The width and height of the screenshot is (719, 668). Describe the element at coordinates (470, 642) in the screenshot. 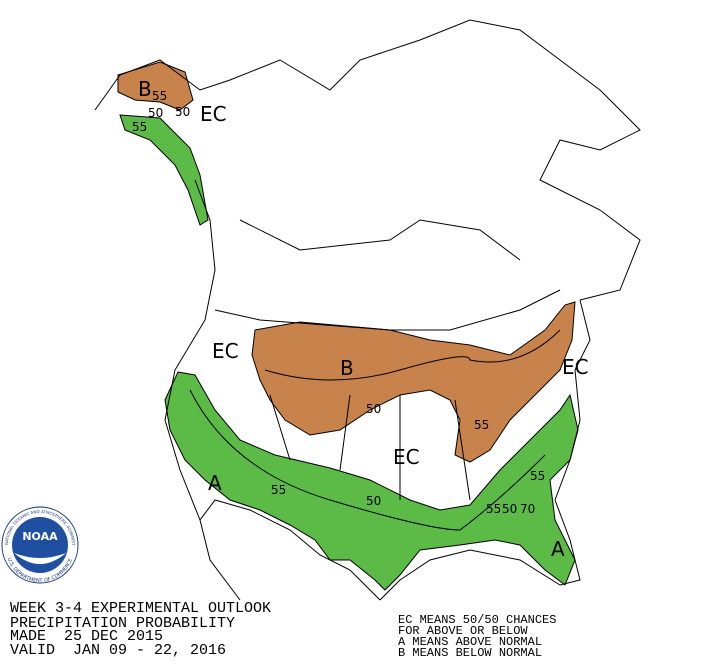

I see `footer-legend: A MEANS ABOVE NORMAL` at that location.